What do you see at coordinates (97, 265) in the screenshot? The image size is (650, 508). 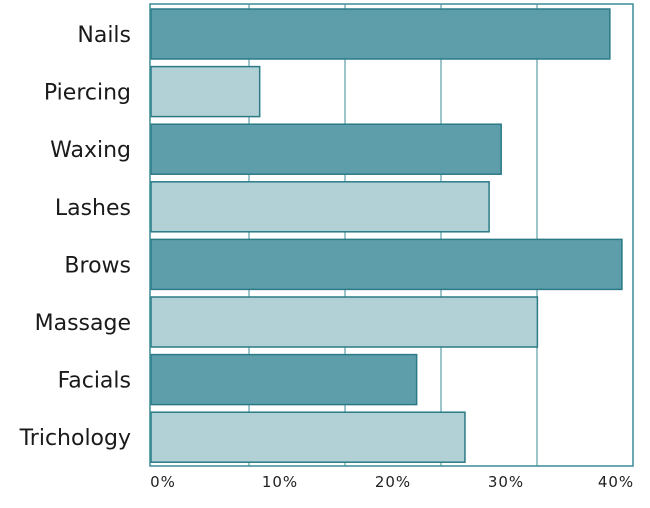 I see `category-label: Brows` at bounding box center [97, 265].